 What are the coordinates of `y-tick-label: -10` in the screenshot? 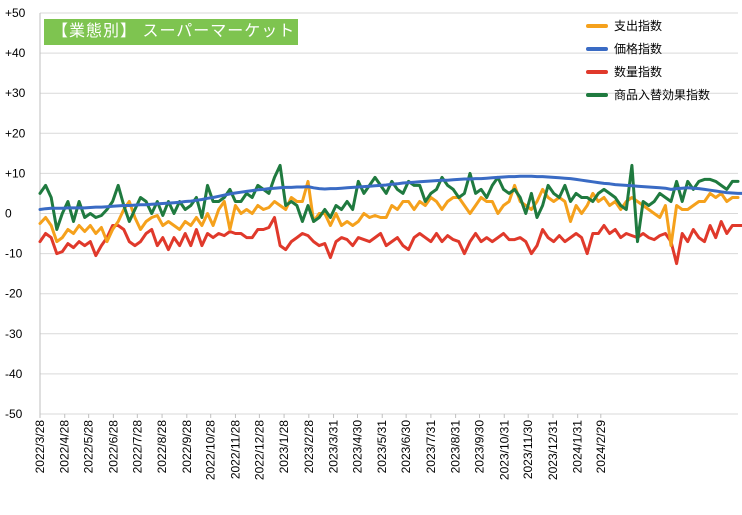 It's located at (14, 254).